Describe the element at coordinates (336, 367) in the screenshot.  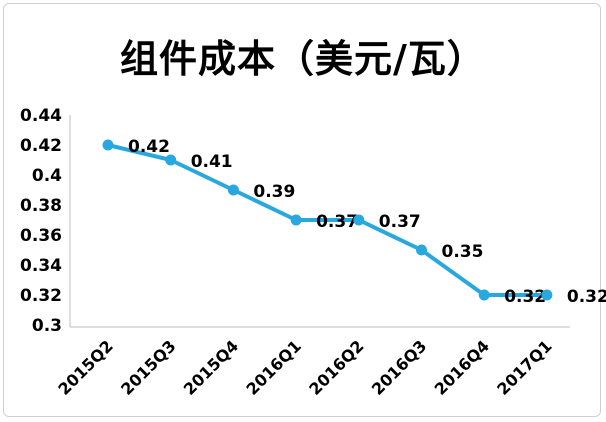
I see `x-tick-label: 2016Q2` at that location.